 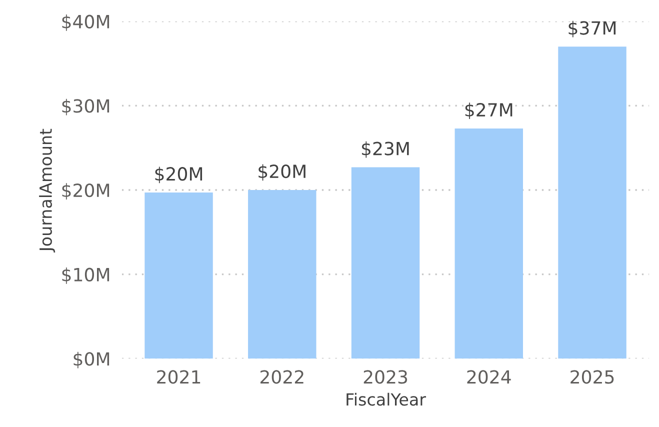 I want to click on y-tick-label: $20M, so click(x=86, y=191).